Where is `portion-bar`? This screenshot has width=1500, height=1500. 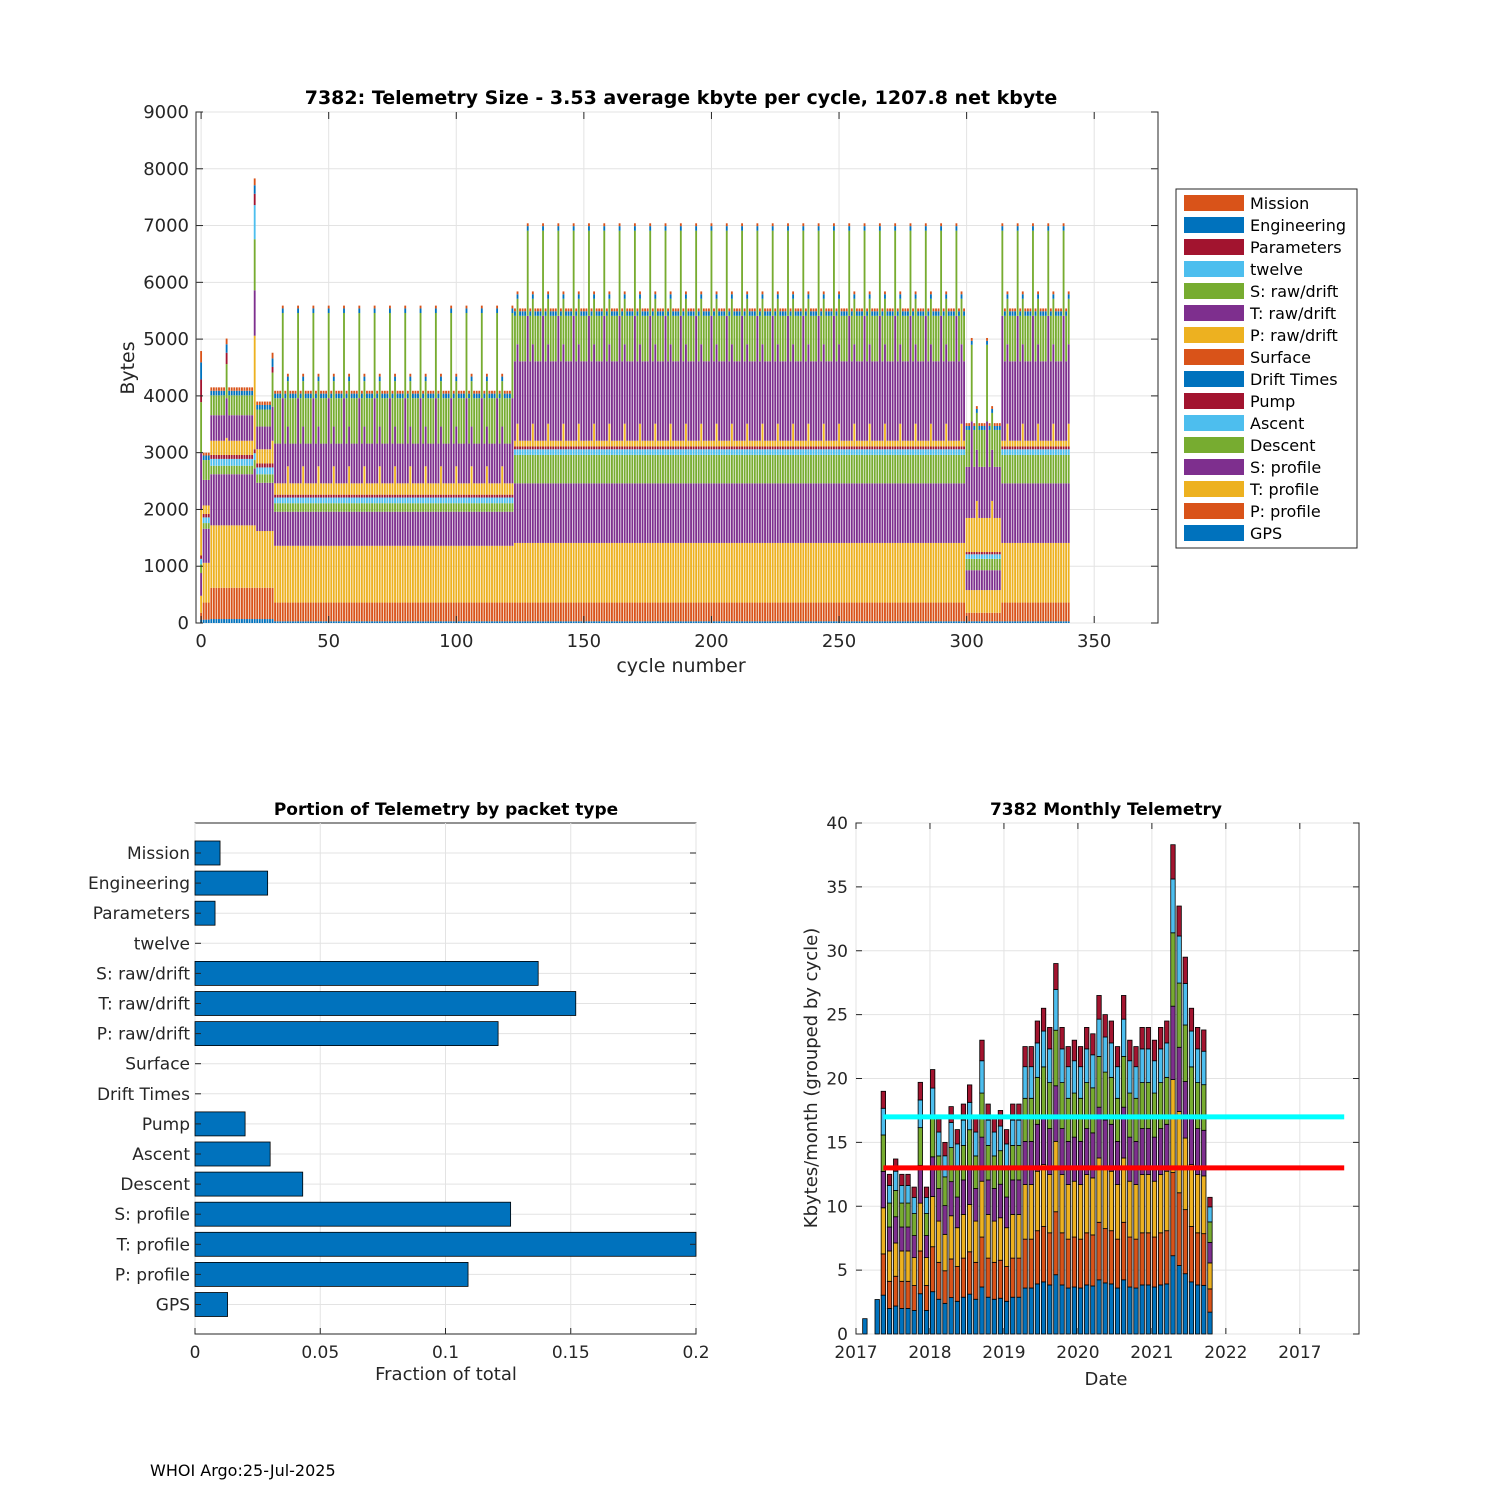 portion-bar is located at coordinates (249, 1184).